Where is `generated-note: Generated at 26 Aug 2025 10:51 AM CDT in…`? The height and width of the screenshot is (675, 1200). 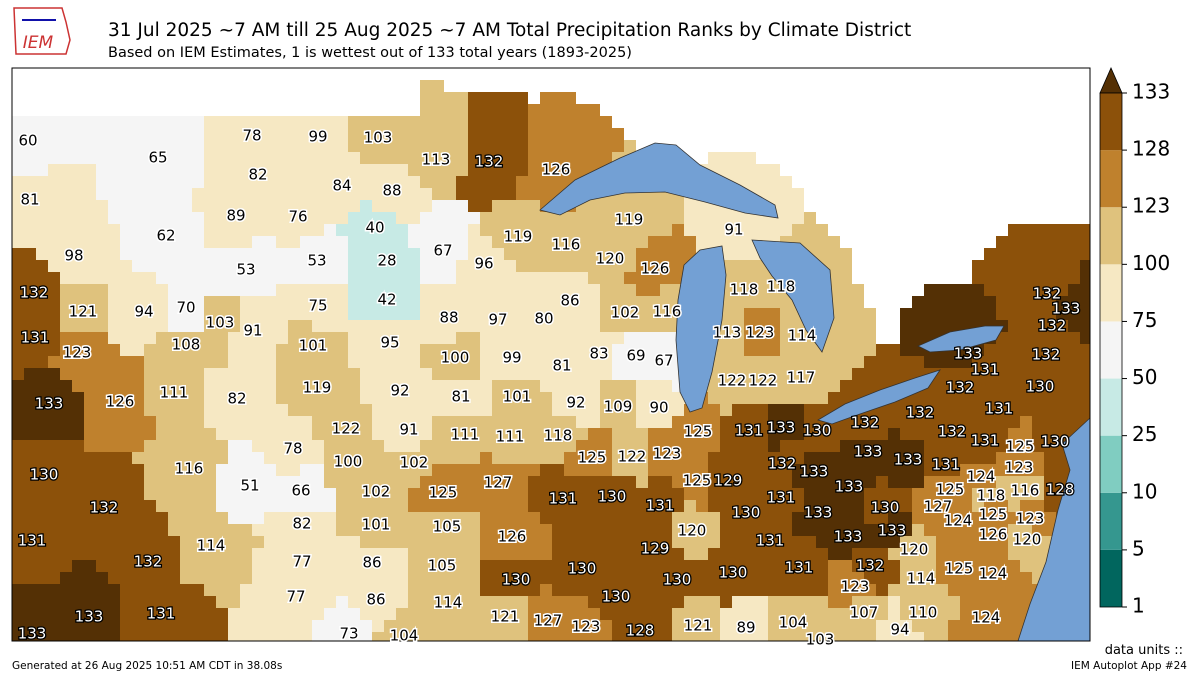
generated-note: Generated at 26 Aug 2025 10:51 AM CDT in… is located at coordinates (147, 666).